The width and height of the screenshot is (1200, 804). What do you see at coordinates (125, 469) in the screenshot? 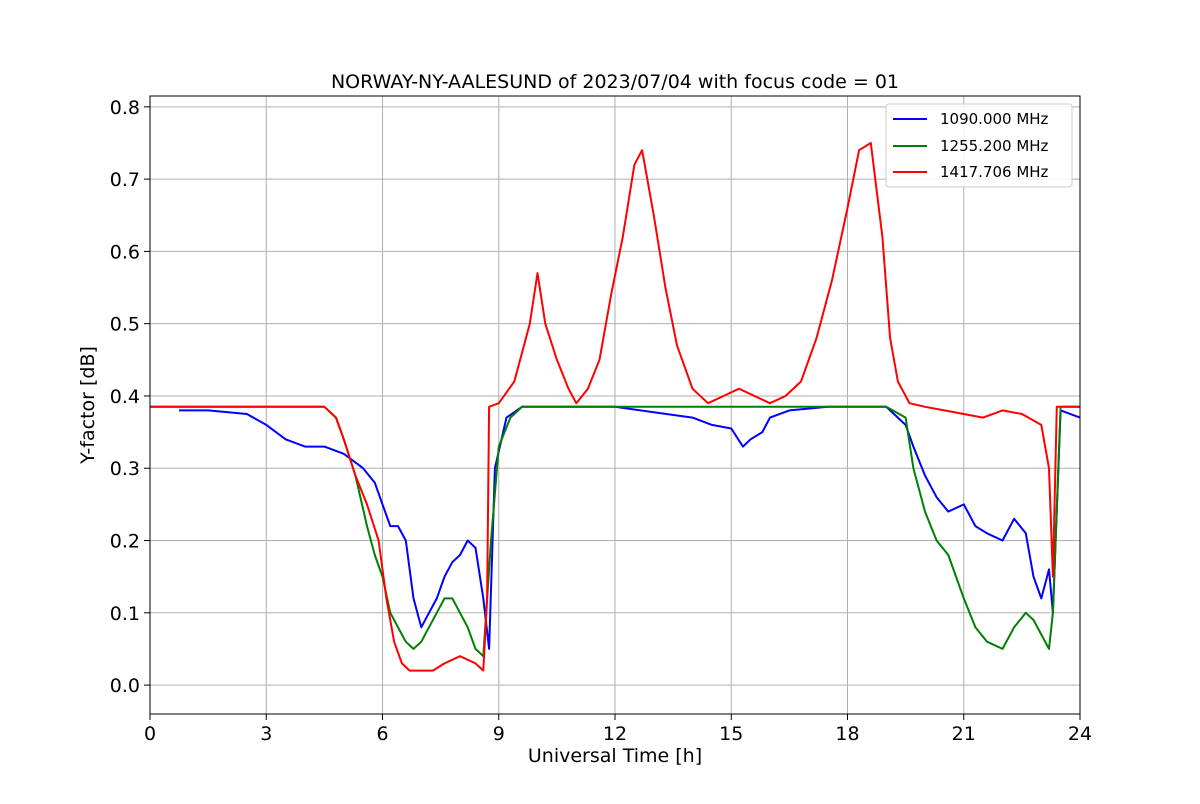
I see `y-tick-label: 0.3` at bounding box center [125, 469].